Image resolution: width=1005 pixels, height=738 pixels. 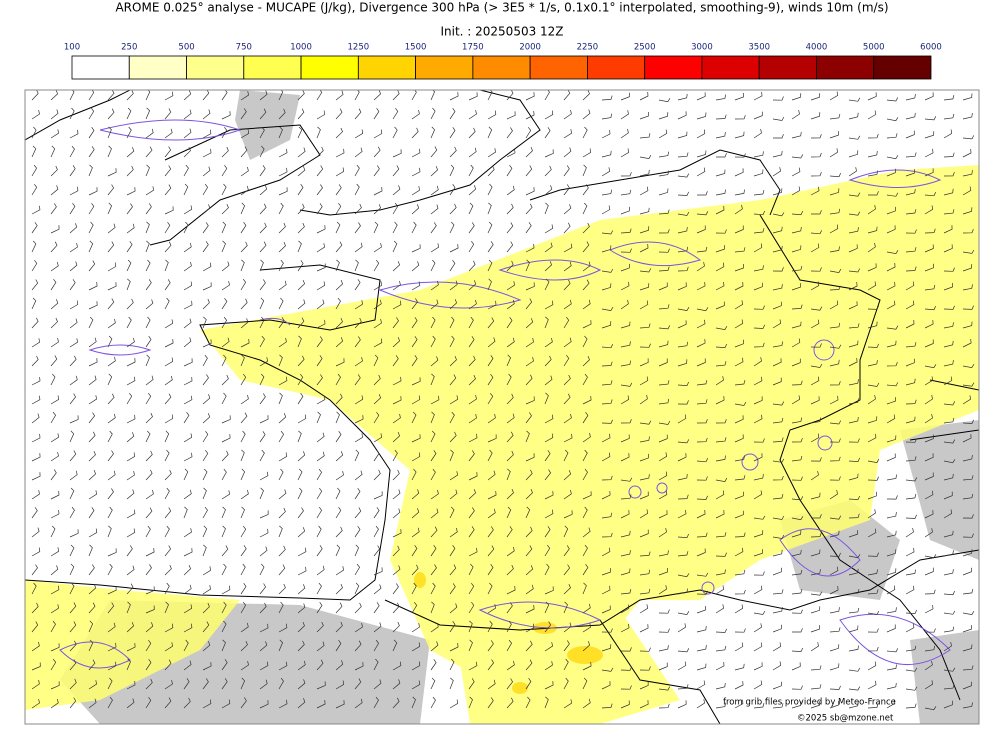 I want to click on colorbar-tick-label: 3000, so click(x=702, y=48).